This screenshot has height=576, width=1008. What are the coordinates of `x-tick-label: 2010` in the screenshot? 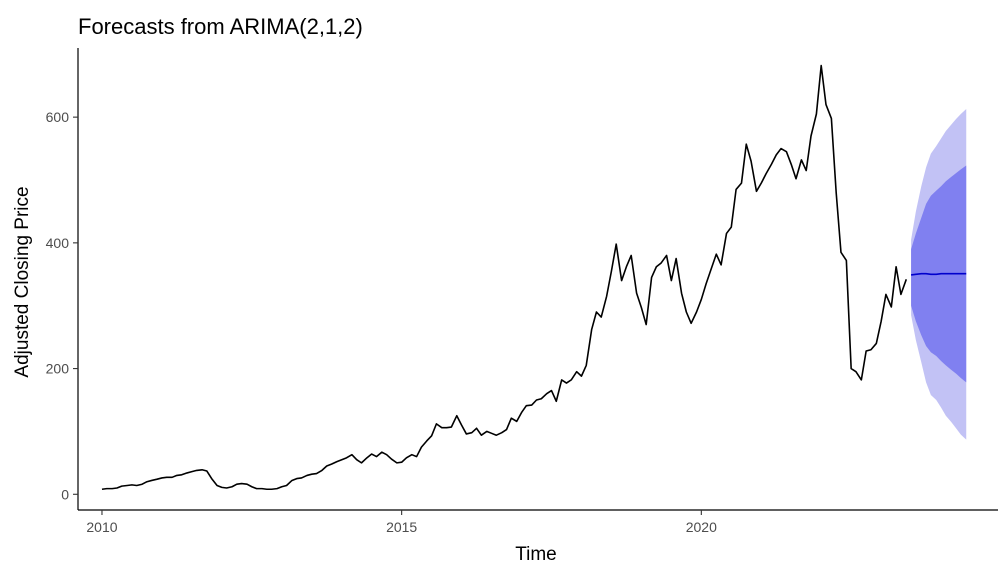 It's located at (101, 527).